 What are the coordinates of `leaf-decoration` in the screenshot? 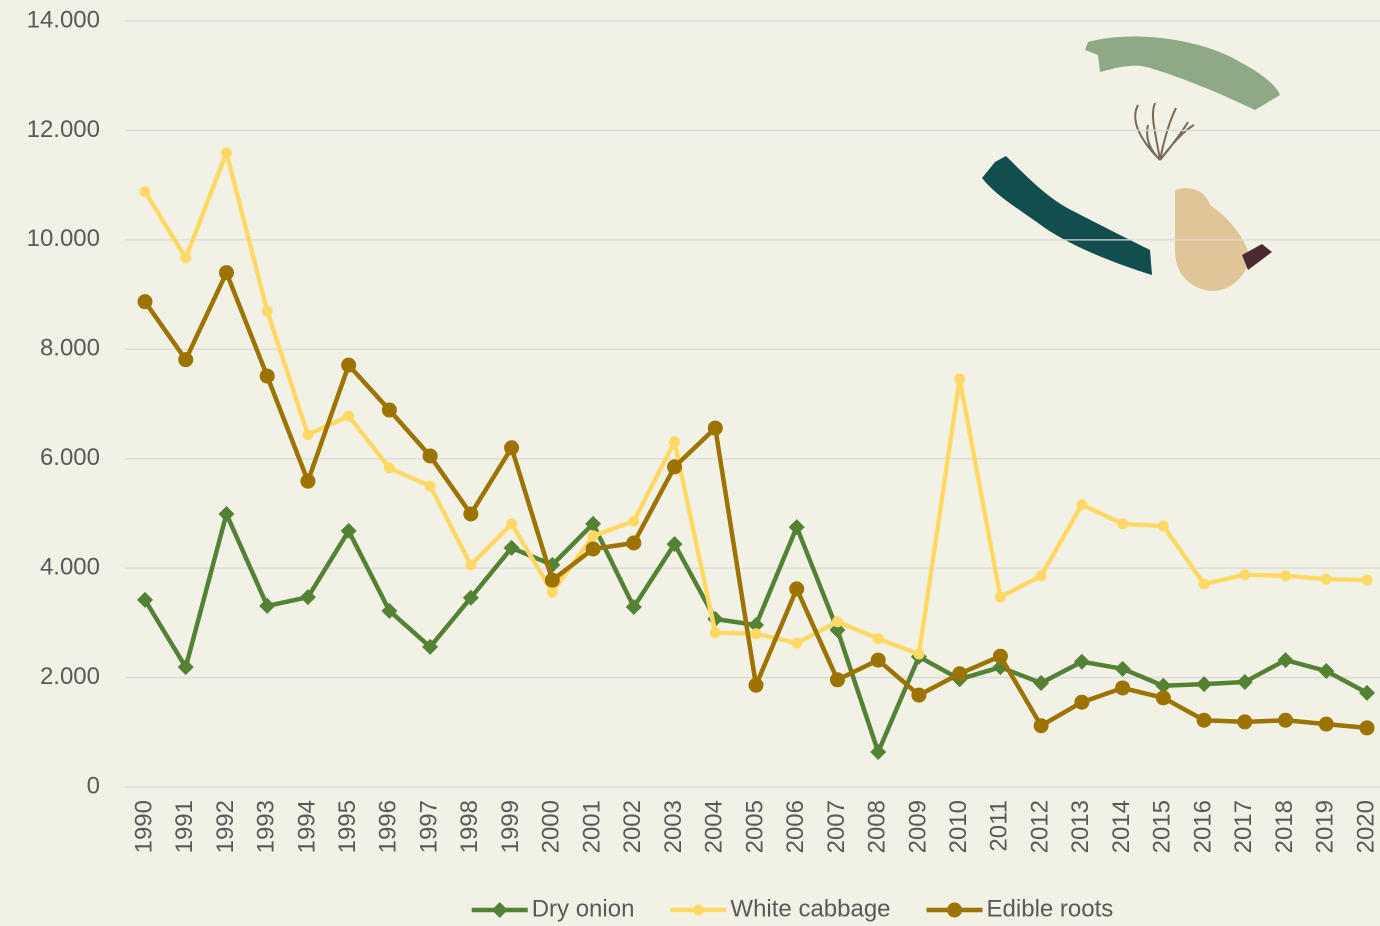 It's located at (1182, 73).